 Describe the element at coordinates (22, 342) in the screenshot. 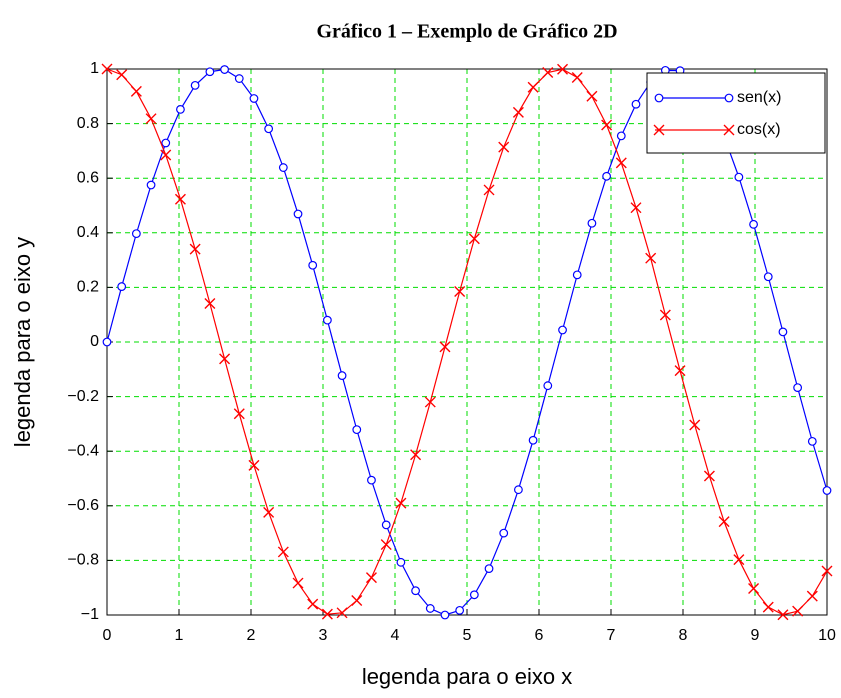

I see `y-axis-label: legenda para o eixo y` at that location.